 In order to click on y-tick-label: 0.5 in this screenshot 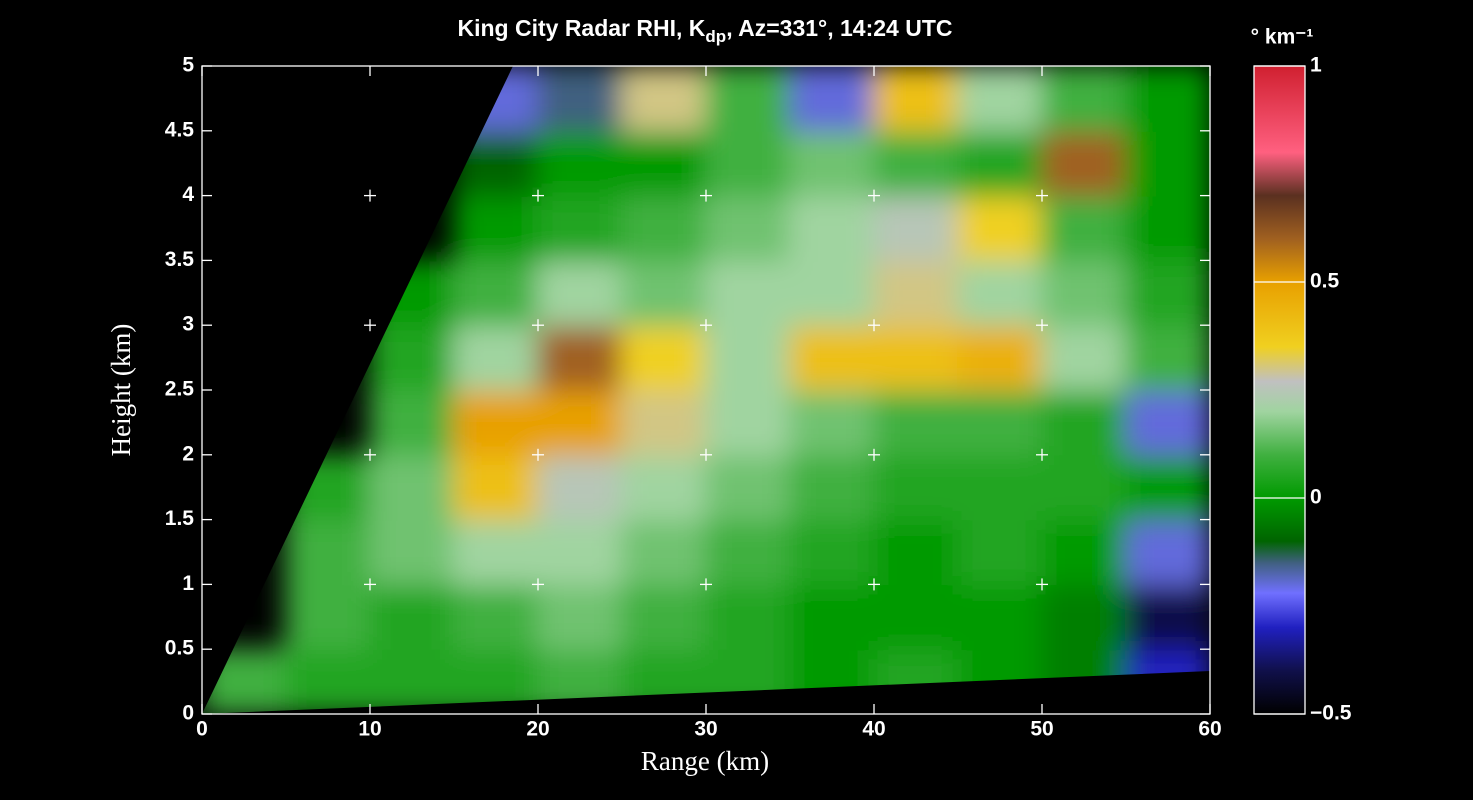, I will do `click(180, 648)`.